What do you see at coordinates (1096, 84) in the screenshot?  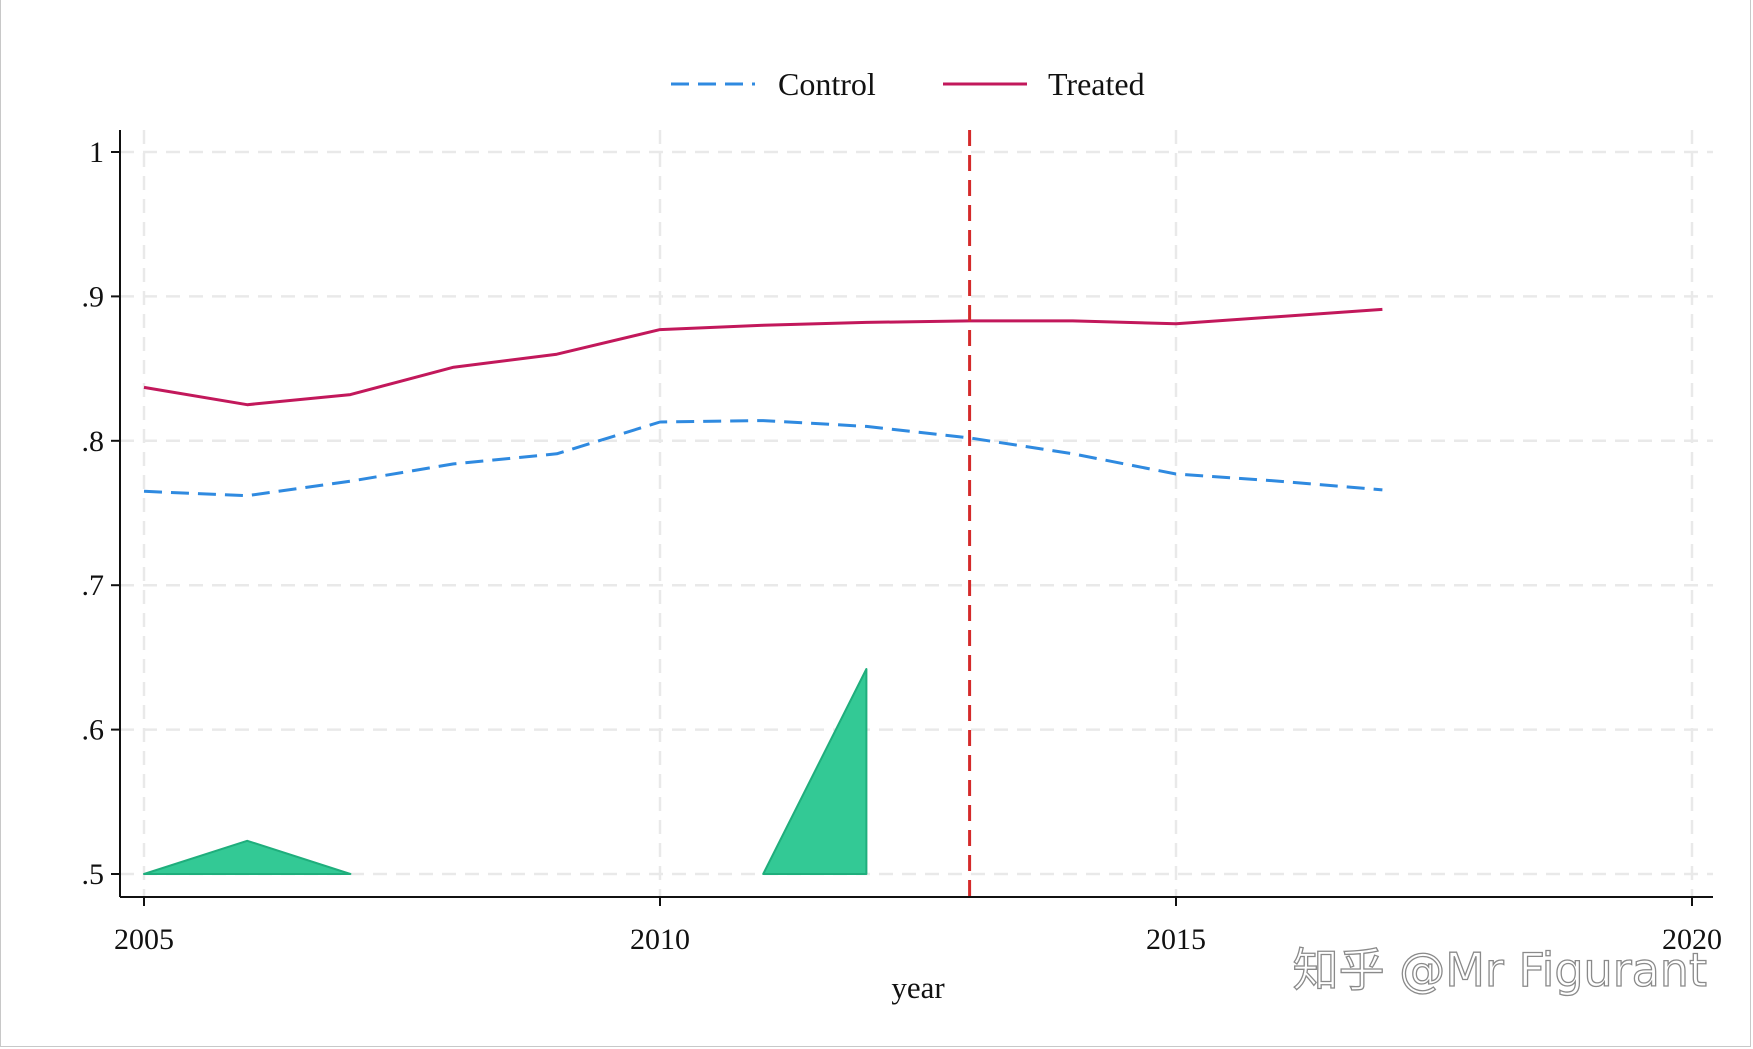 I see `legend-label-treated: Treated` at bounding box center [1096, 84].